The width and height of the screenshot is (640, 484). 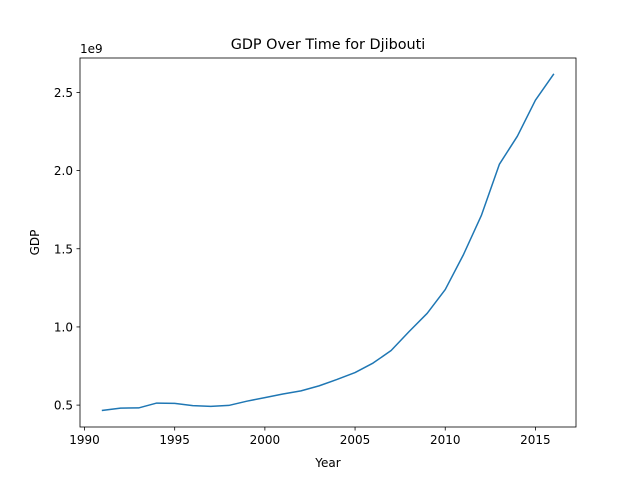 I want to click on x-tick-label: 2015, so click(x=535, y=440).